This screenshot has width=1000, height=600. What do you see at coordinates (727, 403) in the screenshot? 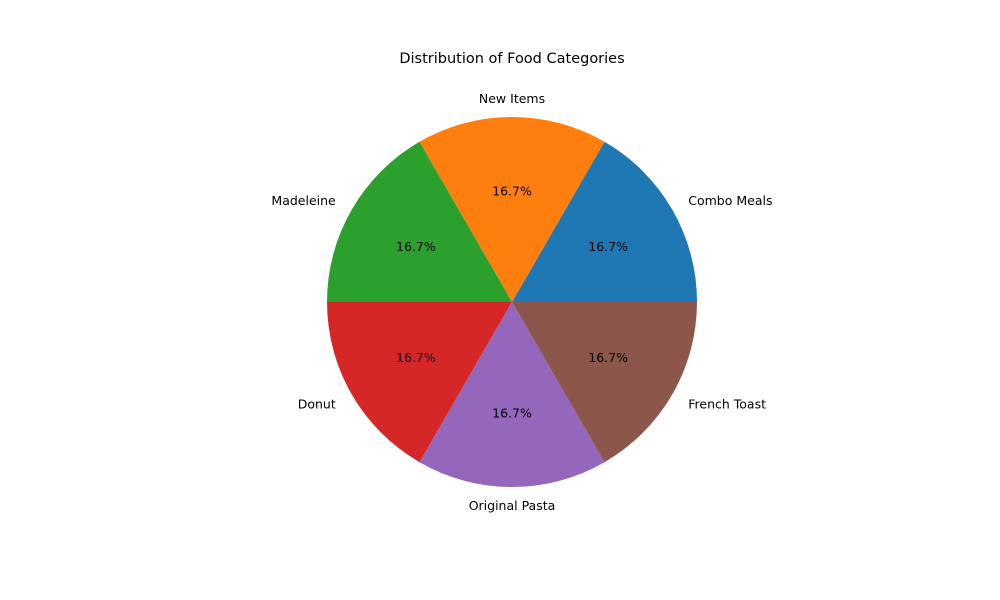
I see `slice-label-french-toast: French Toast` at bounding box center [727, 403].